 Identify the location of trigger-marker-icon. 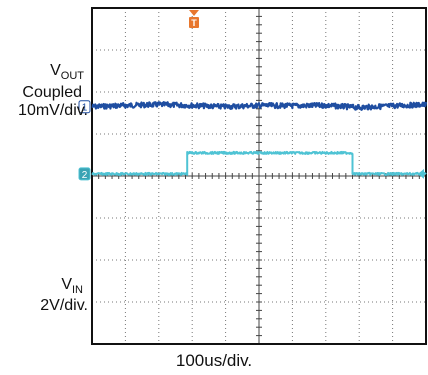
(194, 22).